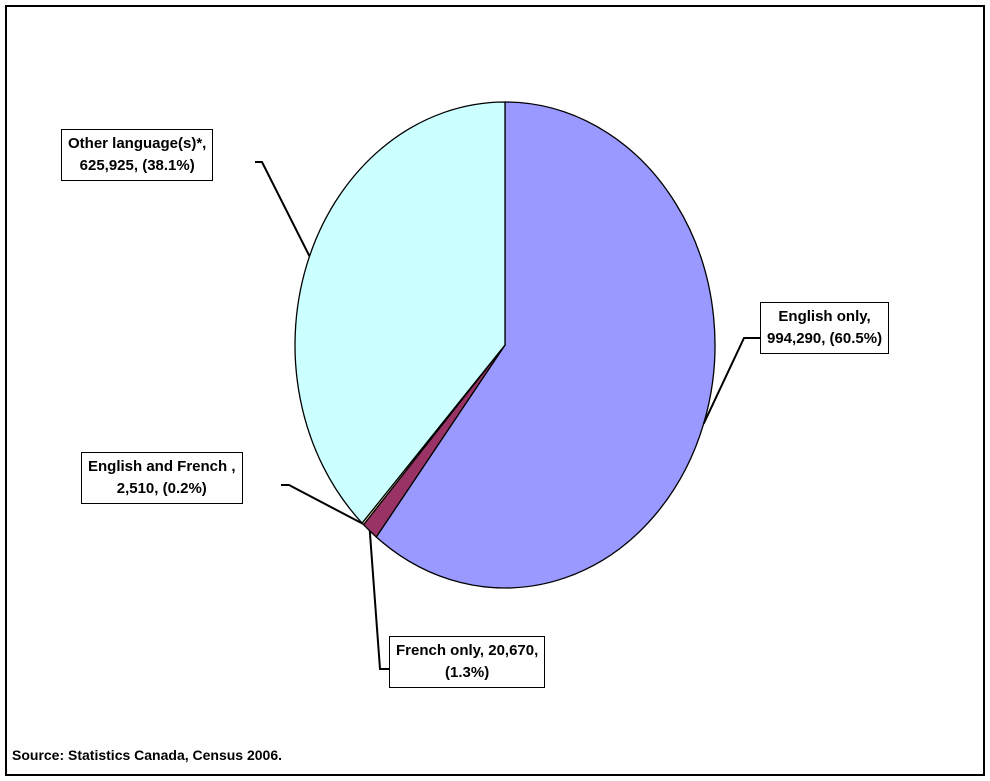 The image size is (990, 781). What do you see at coordinates (137, 165) in the screenshot?
I see `data-label-other-languages-line2: 625,925, (38.1%)` at bounding box center [137, 165].